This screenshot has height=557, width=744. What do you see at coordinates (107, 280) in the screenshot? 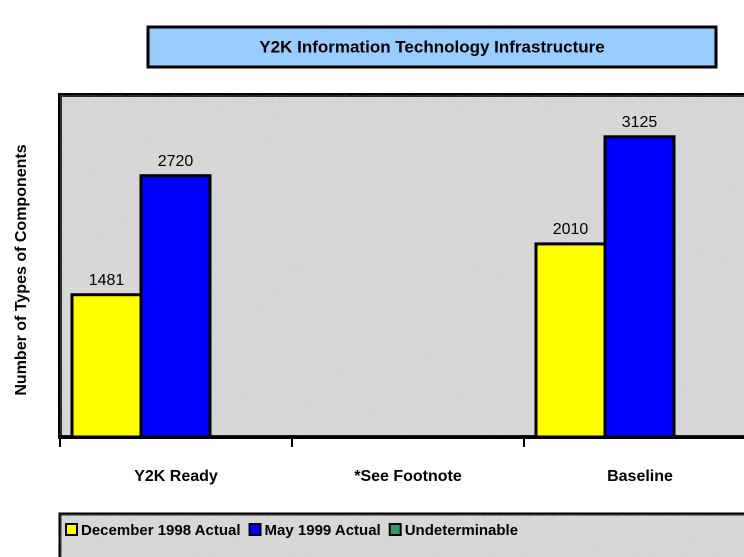
I see `value-label: 1481` at bounding box center [107, 280].